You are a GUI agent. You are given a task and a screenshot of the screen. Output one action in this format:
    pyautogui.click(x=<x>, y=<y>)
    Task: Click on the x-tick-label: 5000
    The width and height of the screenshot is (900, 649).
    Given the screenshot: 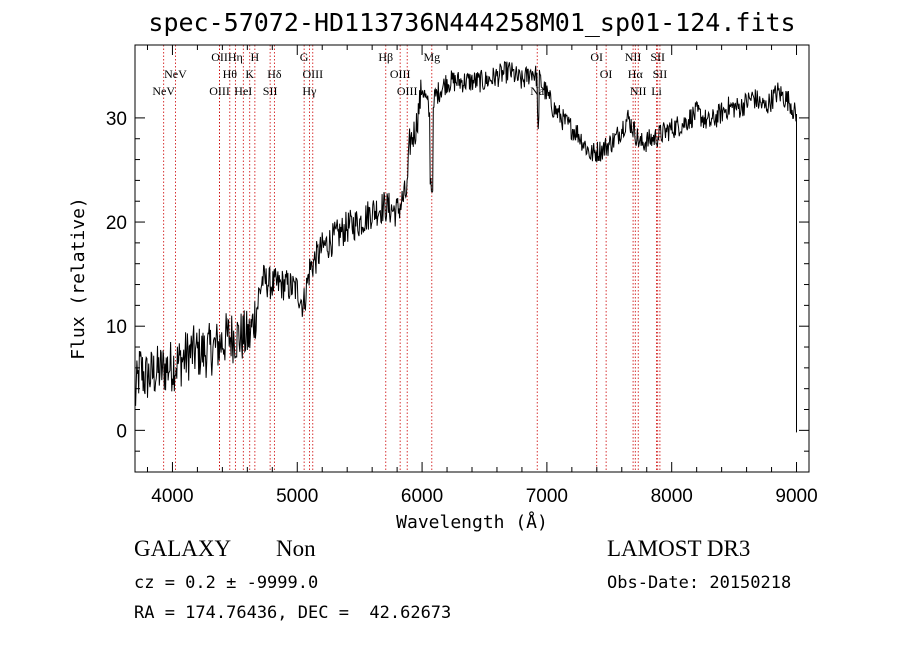 What is the action you would take?
    pyautogui.click(x=297, y=496)
    